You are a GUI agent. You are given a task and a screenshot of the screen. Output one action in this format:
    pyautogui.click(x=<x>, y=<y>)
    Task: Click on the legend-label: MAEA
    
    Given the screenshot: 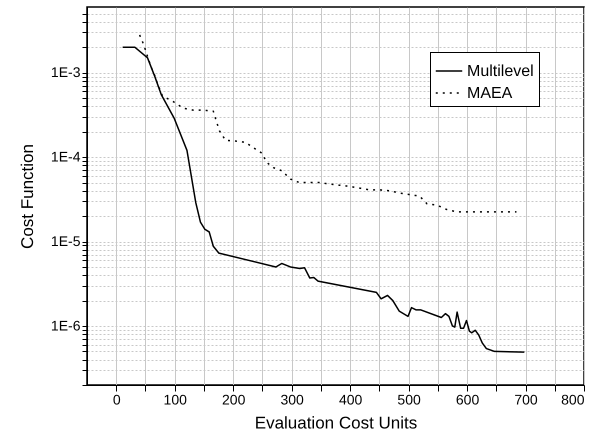 What is the action you would take?
    pyautogui.click(x=490, y=93)
    